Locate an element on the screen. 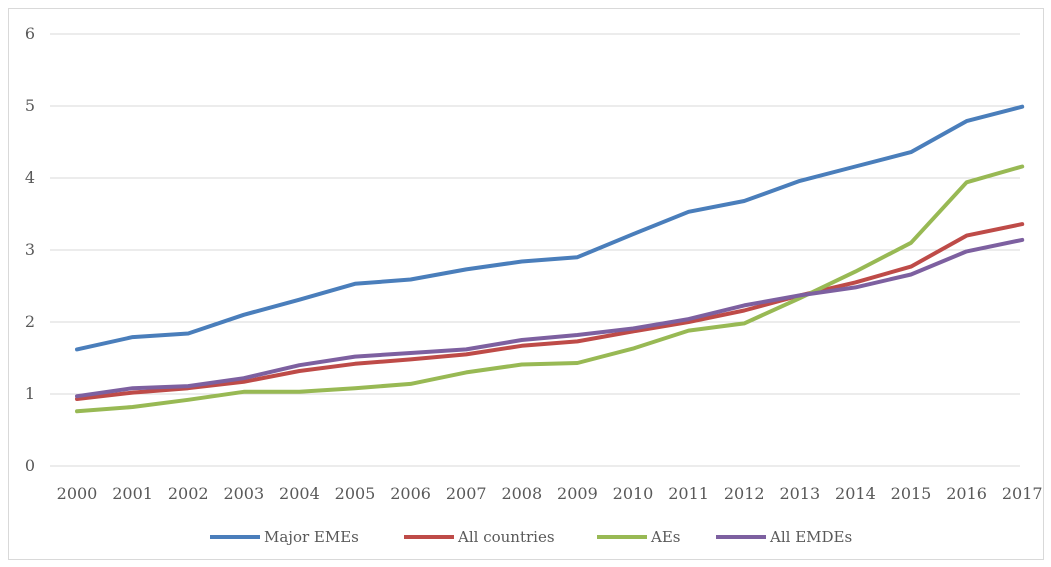 The height and width of the screenshot is (567, 1051). x-tick-label: 2014 is located at coordinates (855, 493).